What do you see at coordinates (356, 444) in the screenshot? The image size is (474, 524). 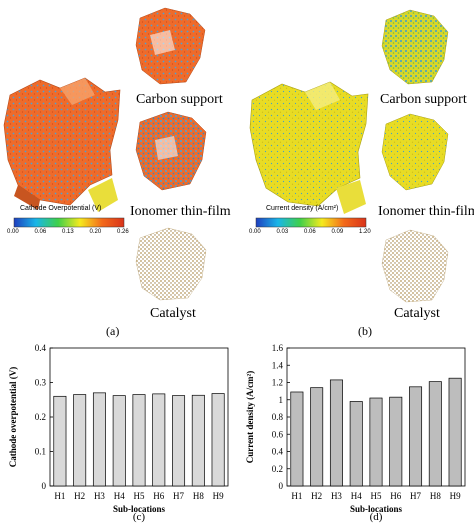 I see `chart-d-bar-H4` at bounding box center [356, 444].